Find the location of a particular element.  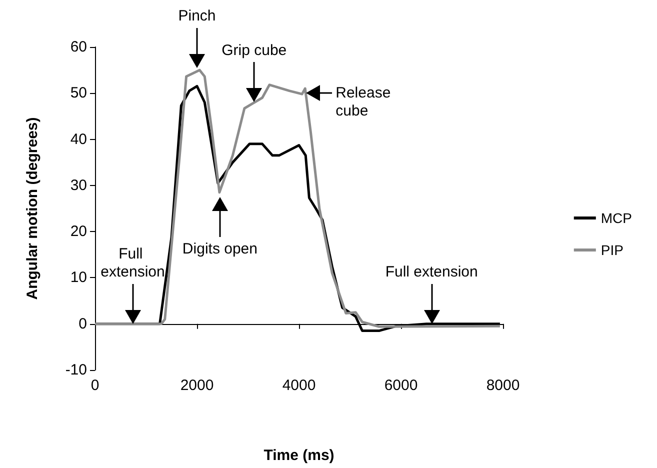

legend-label: PIP is located at coordinates (612, 250).